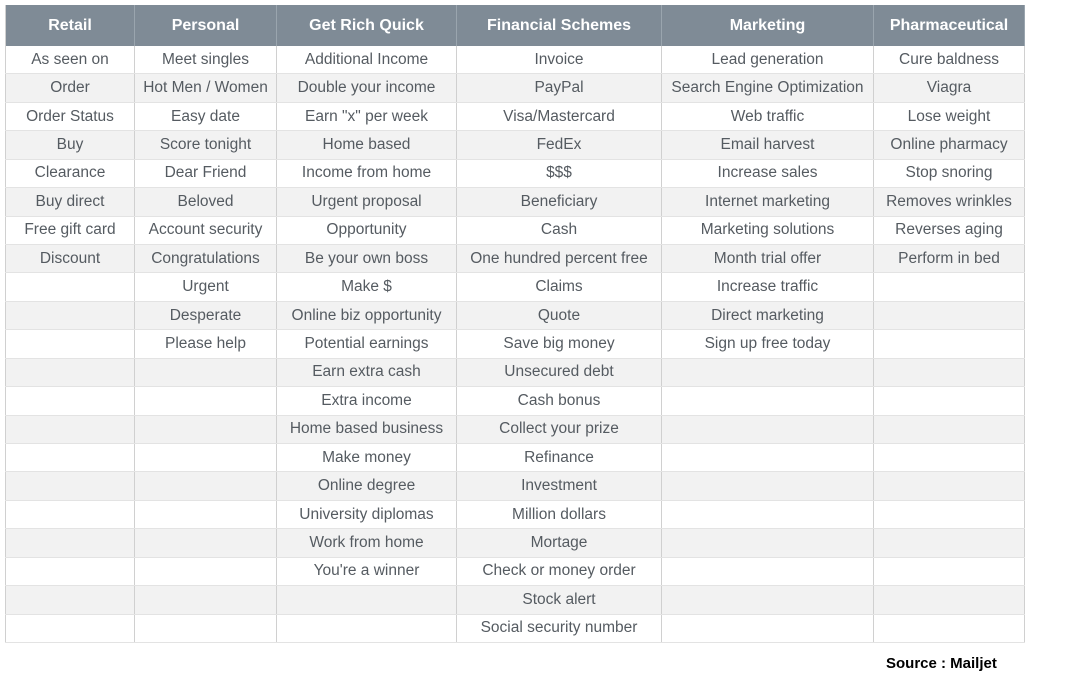  Describe the element at coordinates (206, 116) in the screenshot. I see `table-cell: Easy date` at that location.